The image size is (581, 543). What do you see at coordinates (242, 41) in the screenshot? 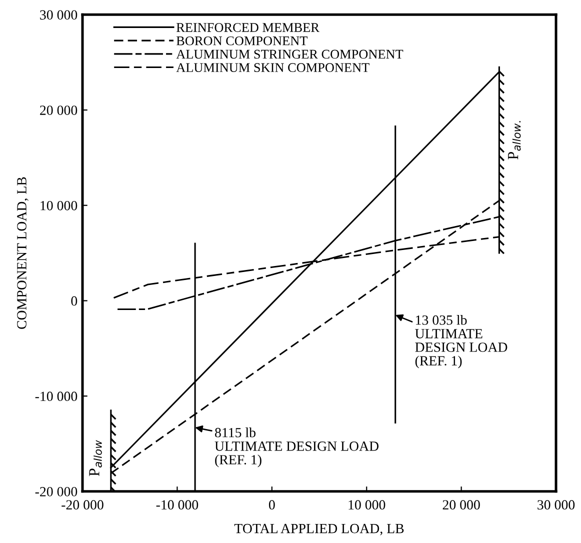
I see `legend-label: BORON COMPONENT` at bounding box center [242, 41].